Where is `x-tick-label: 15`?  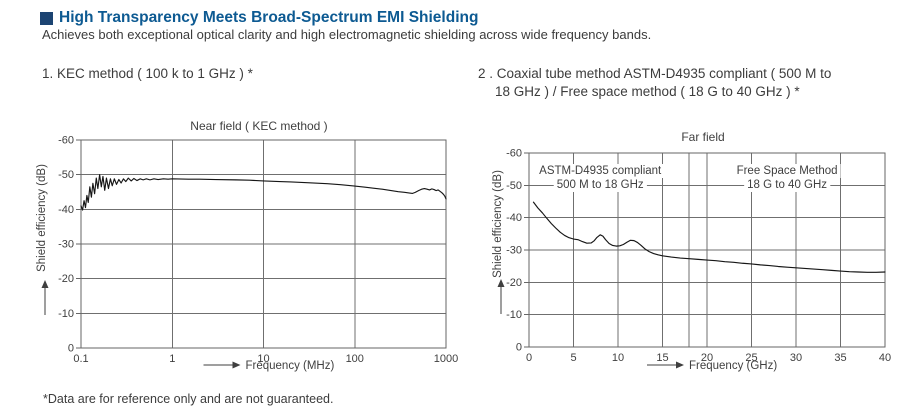
x-tick-label: 15 is located at coordinates (662, 358).